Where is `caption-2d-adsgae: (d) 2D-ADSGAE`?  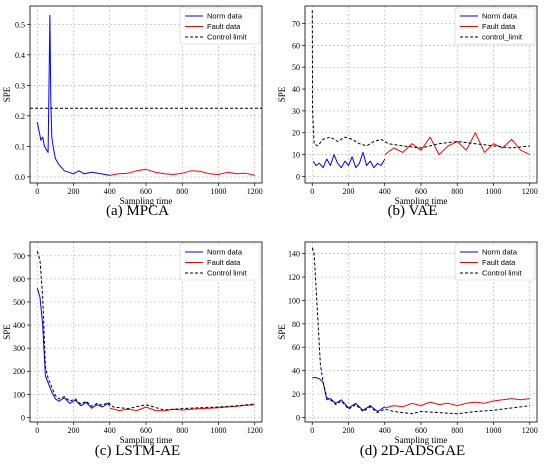 caption-2d-adsgae: (d) 2D-ADSGAE is located at coordinates (412, 451).